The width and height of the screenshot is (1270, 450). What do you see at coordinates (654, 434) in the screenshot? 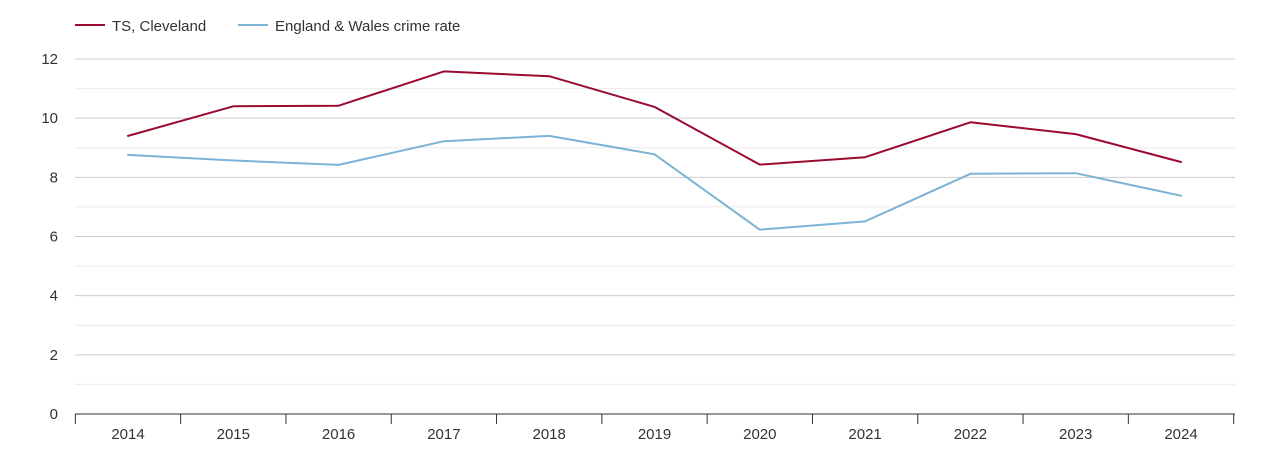
I see `x-tick-label: 2019` at bounding box center [654, 434].